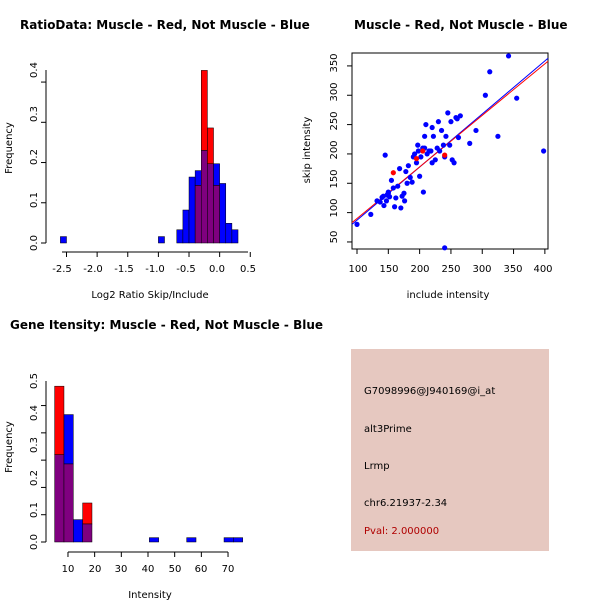 This screenshot has height=600, width=600. Describe the element at coordinates (34, 200) in the screenshot. I see `ratio-ytick-label: 0.1` at that location.